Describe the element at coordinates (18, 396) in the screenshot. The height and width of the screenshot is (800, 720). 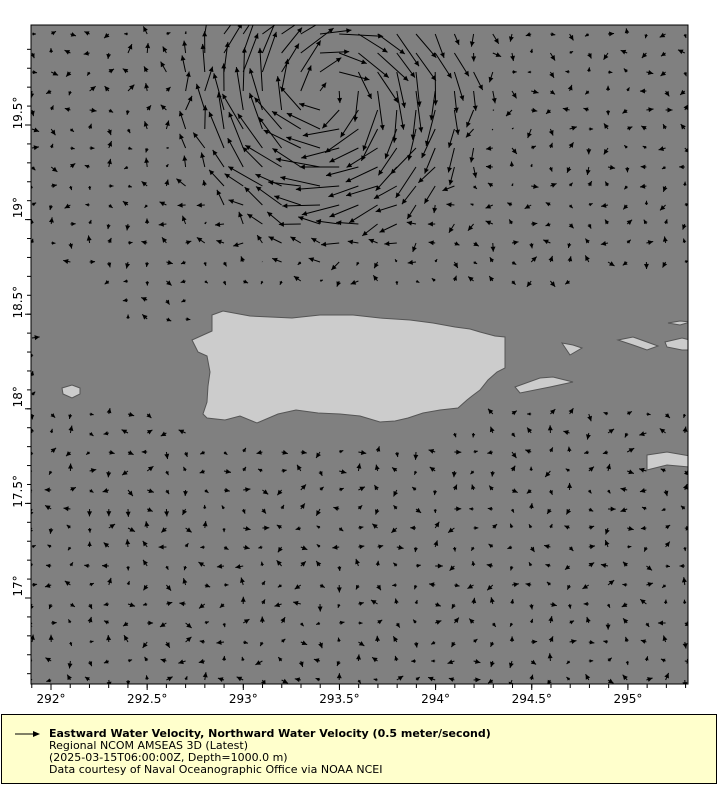
I see `y-tick-label: 18°` at that location.